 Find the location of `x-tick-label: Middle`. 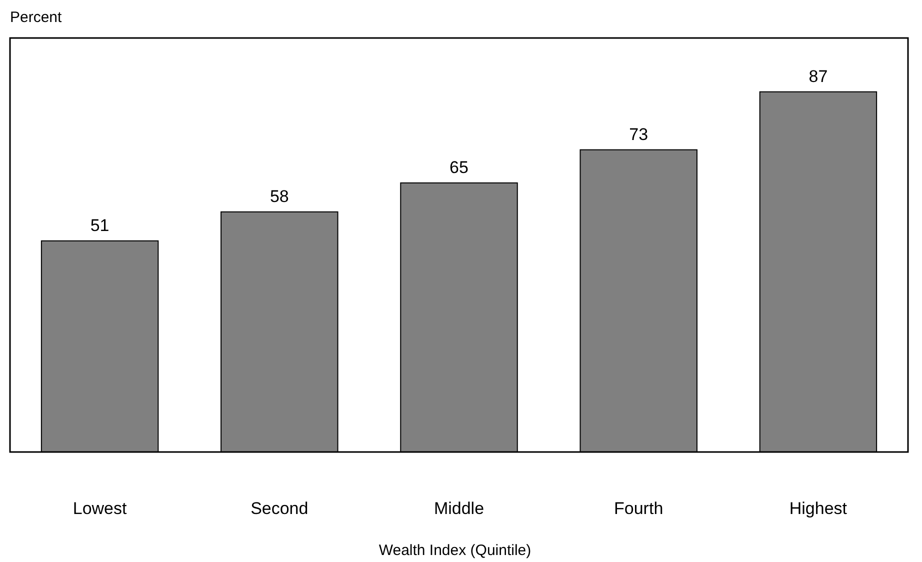

x-tick-label: Middle is located at coordinates (459, 508).